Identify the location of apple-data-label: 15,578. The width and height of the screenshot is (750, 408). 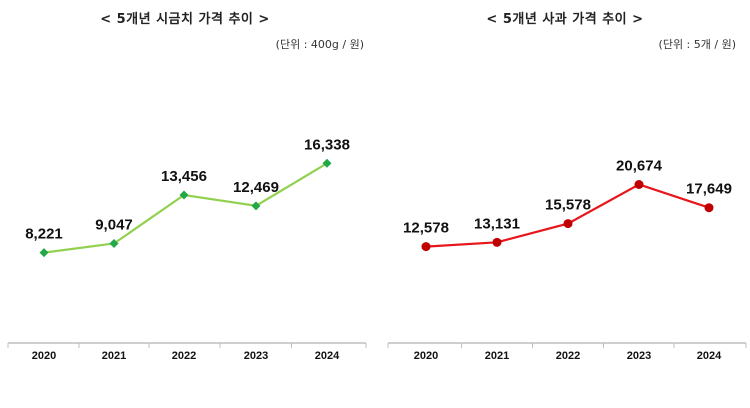
(568, 205).